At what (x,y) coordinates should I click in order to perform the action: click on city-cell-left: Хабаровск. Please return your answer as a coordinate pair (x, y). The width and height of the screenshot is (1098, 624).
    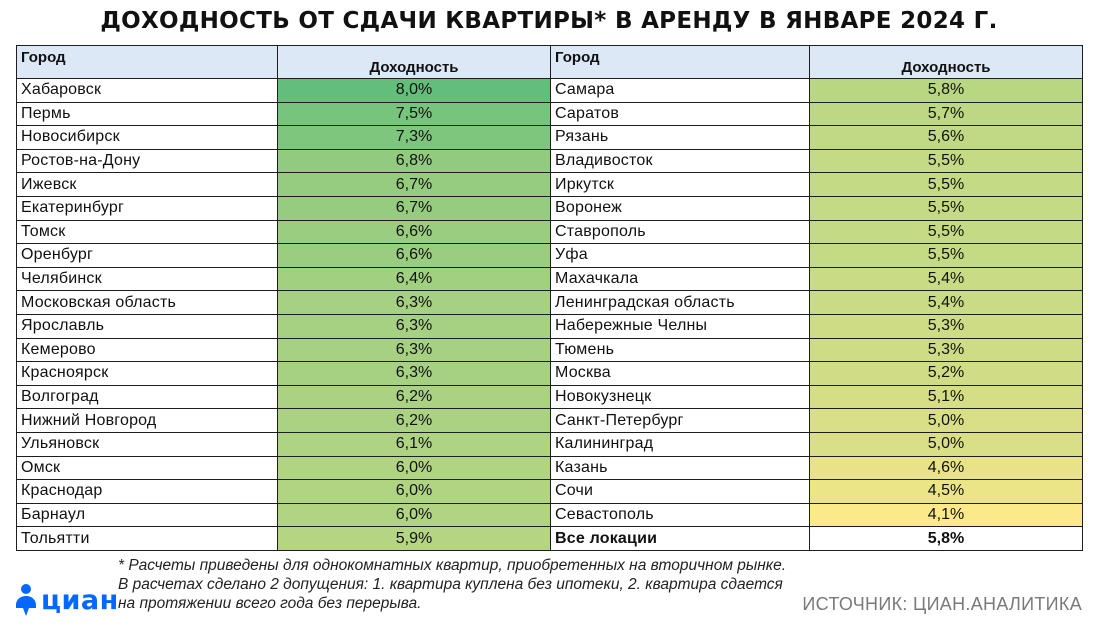
    Looking at the image, I should click on (147, 90).